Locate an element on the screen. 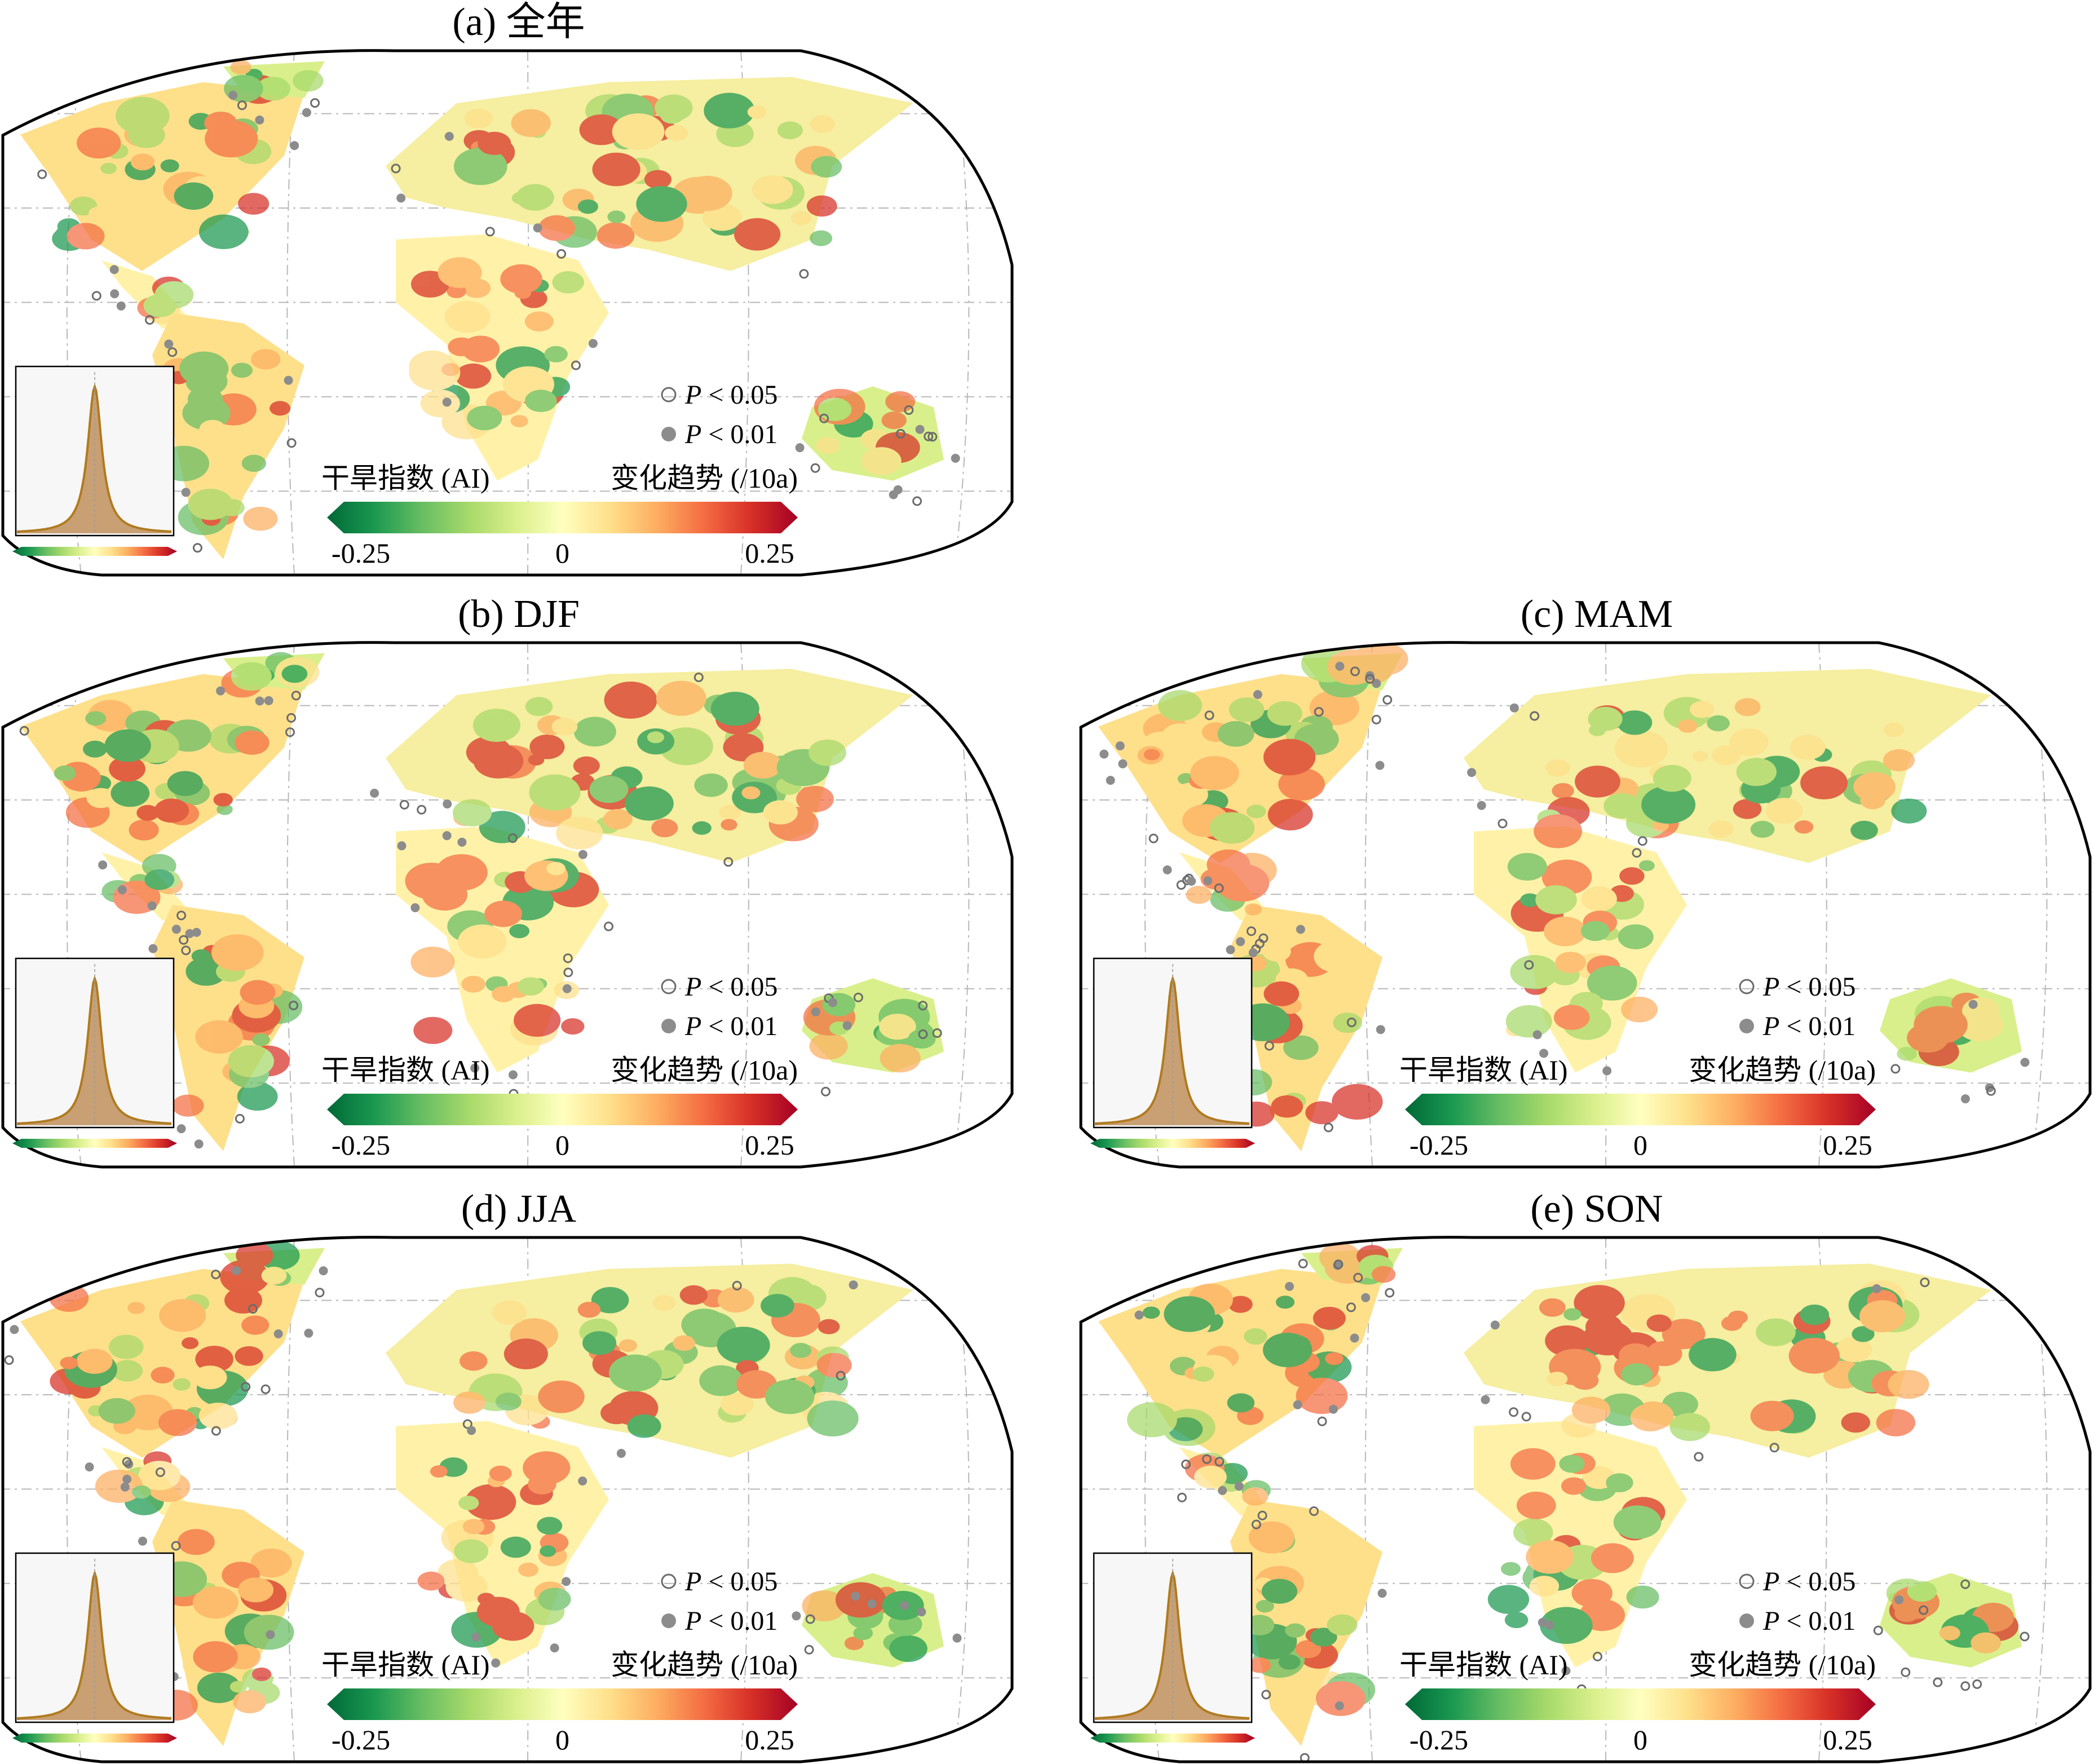  panel-title: (c) MAM is located at coordinates (1597, 614).